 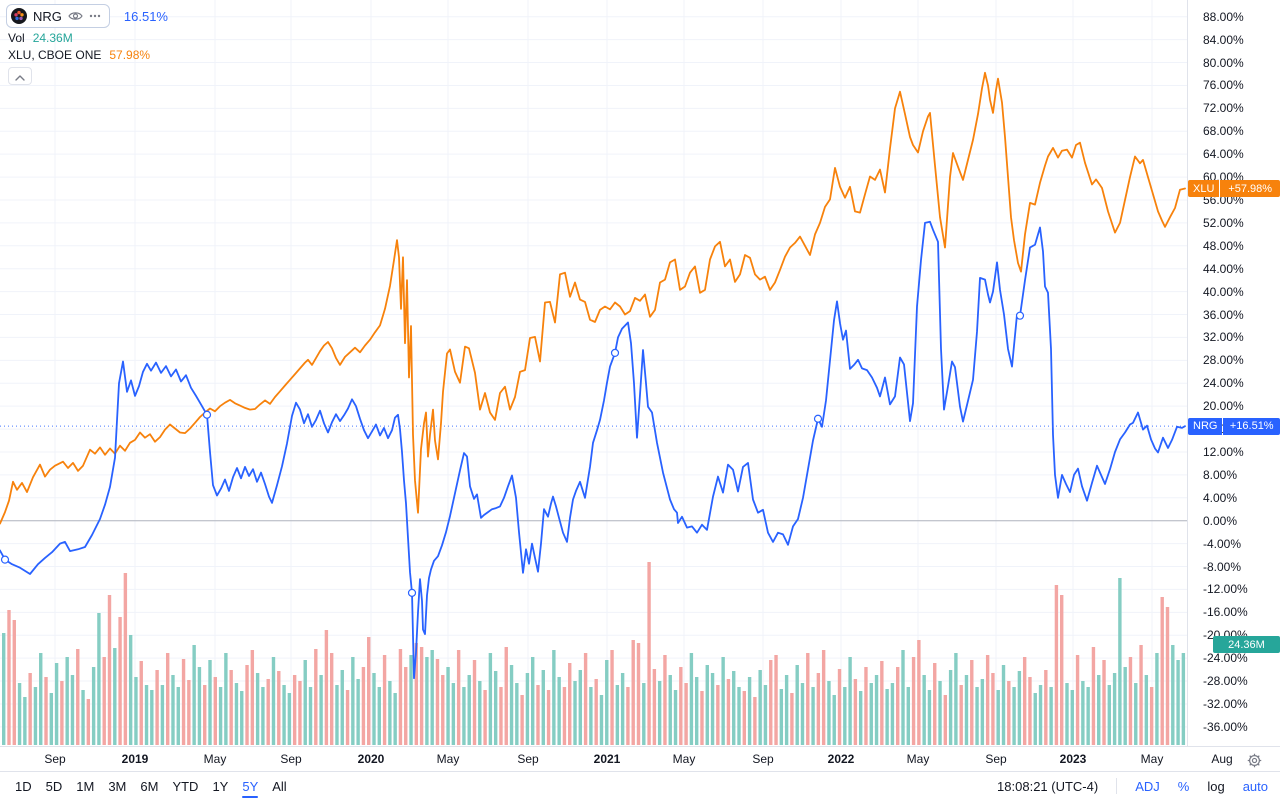 I want to click on volume-value: 24.36M, so click(x=52, y=38).